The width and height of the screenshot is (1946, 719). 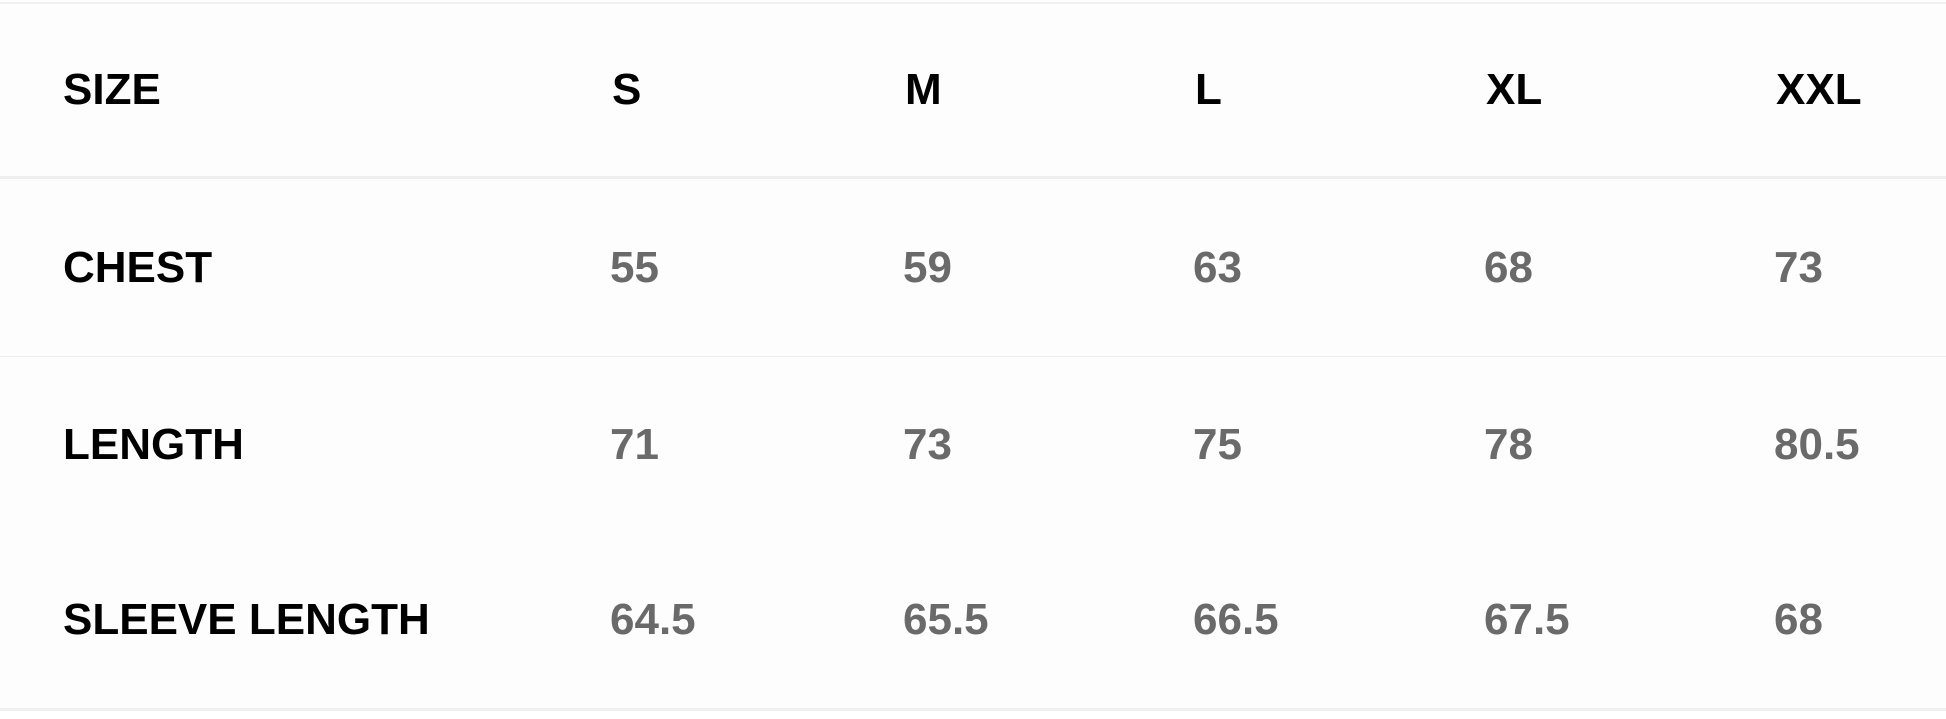 What do you see at coordinates (1217, 267) in the screenshot?
I see `measurement-value: 63` at bounding box center [1217, 267].